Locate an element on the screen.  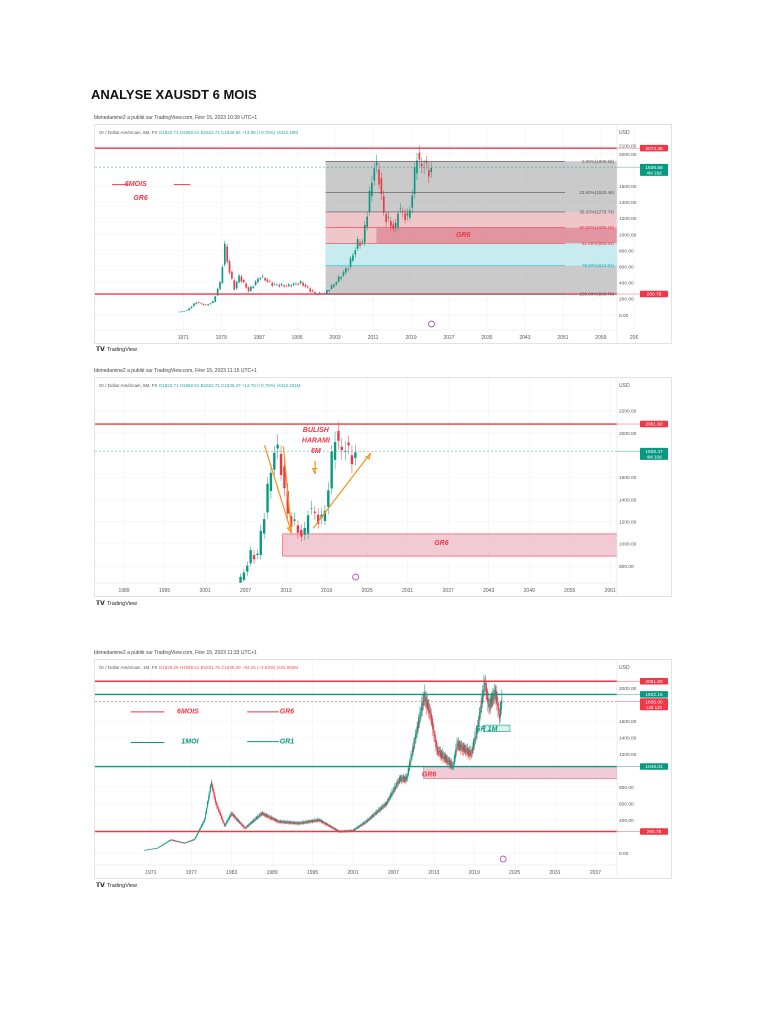
ohlc-value: O1822.71 is located at coordinates (169, 385).